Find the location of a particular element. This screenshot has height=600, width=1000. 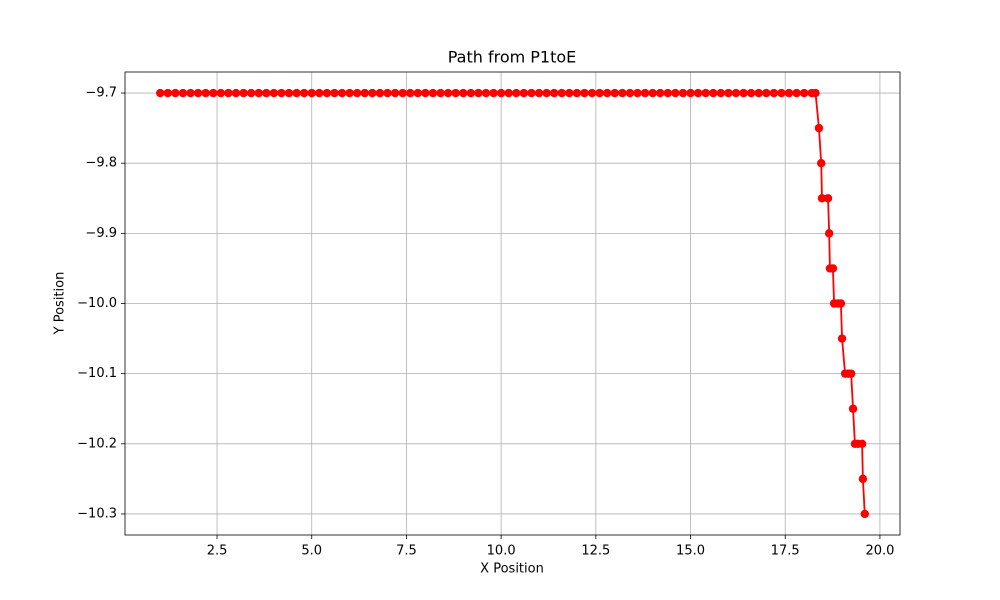

x-tick-label: 7.5 is located at coordinates (406, 551).